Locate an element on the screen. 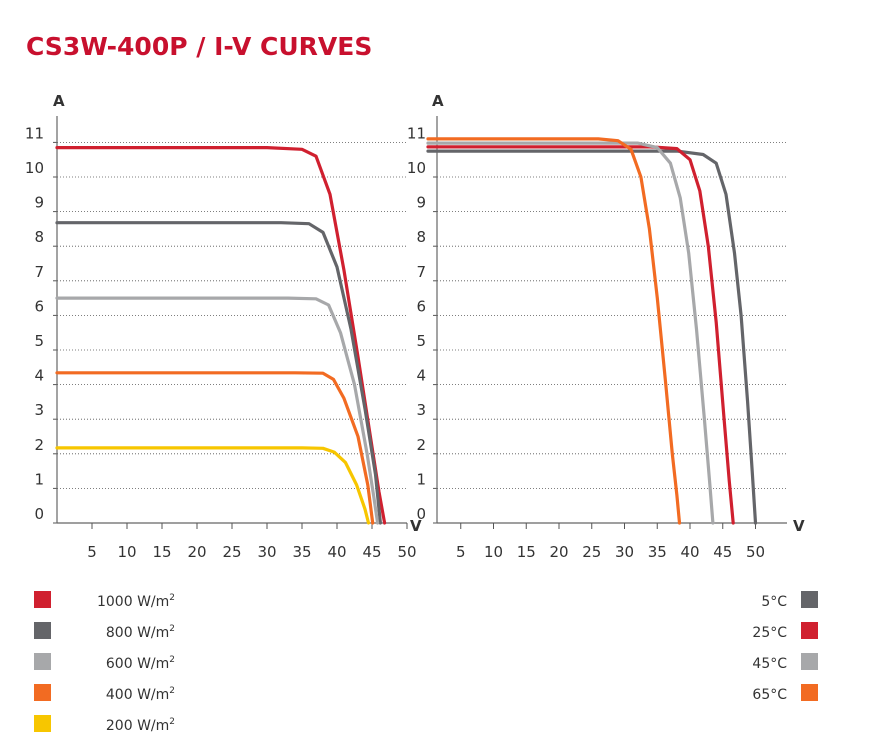  legend-label: 600 W/m2 is located at coordinates (140, 663).